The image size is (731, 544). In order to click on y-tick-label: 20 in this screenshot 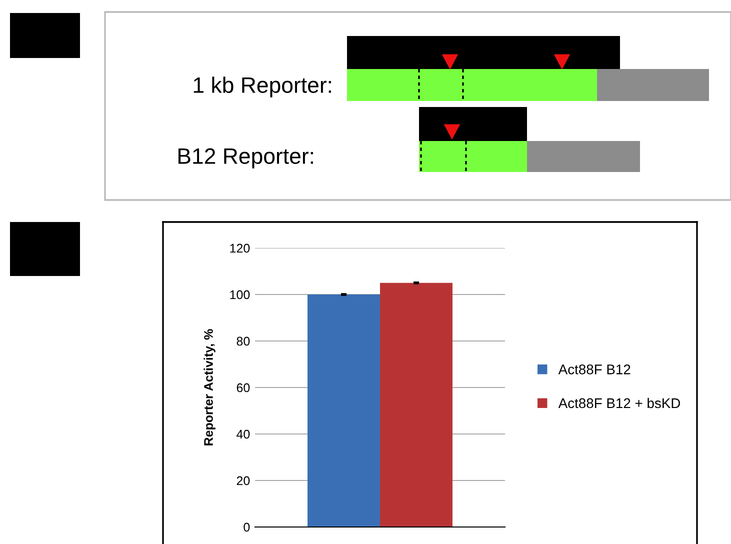, I will do `click(243, 481)`.